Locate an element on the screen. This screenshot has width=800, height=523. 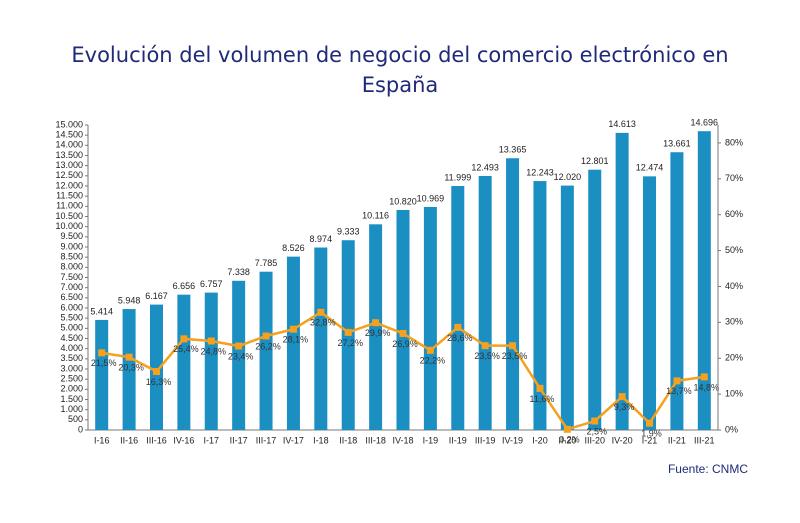
line-label: 11,6% is located at coordinates (542, 399).